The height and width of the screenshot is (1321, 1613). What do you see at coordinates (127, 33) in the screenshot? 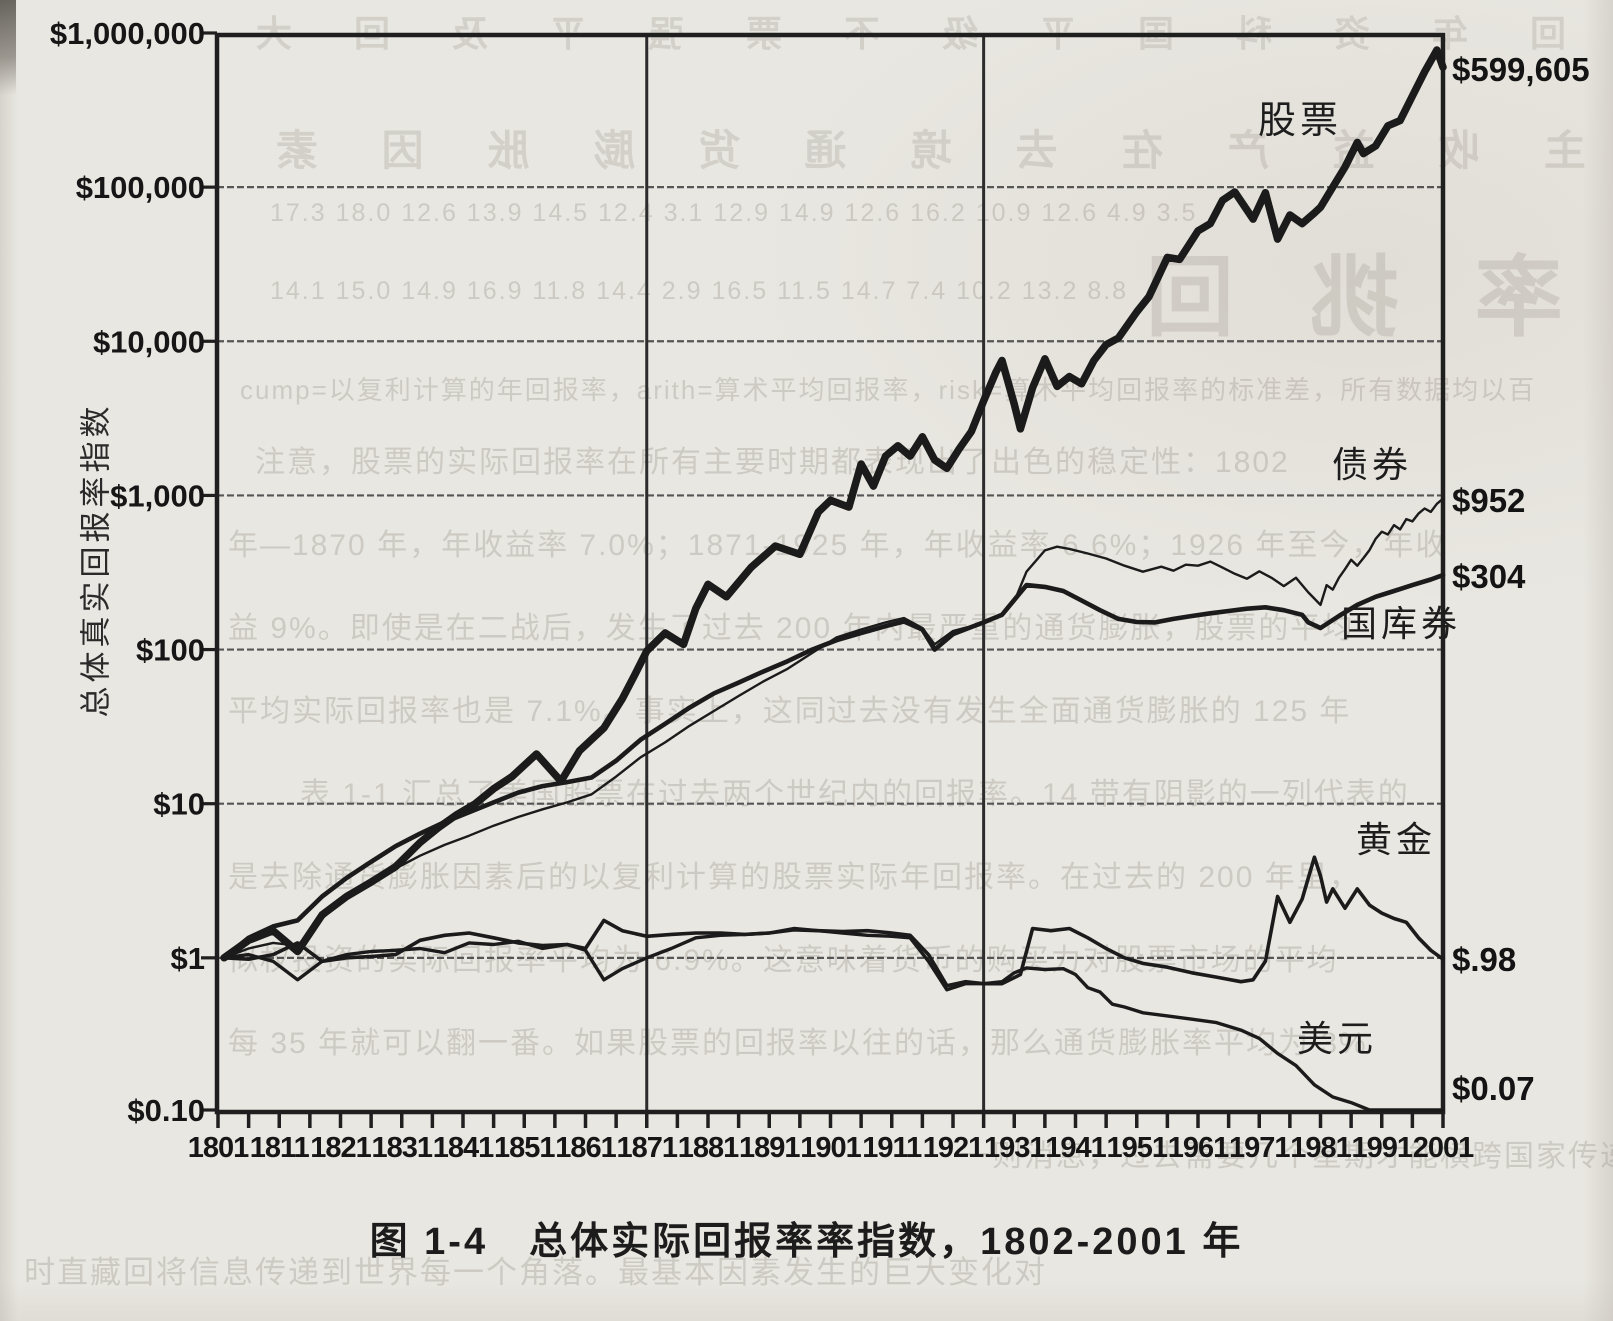
I see `y-tick-label: $1,000,000` at bounding box center [127, 33].